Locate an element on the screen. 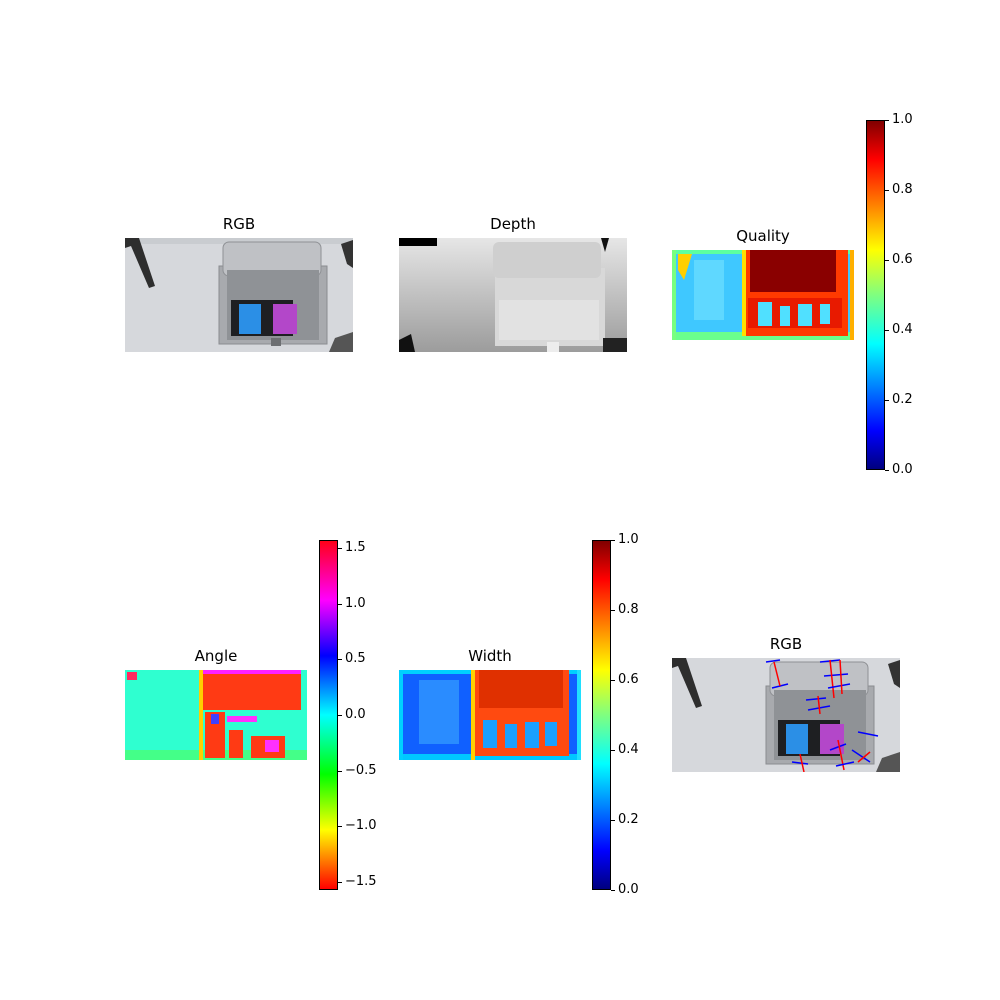 This screenshot has width=1000, height=1000. rgb-top-image is located at coordinates (239, 295).